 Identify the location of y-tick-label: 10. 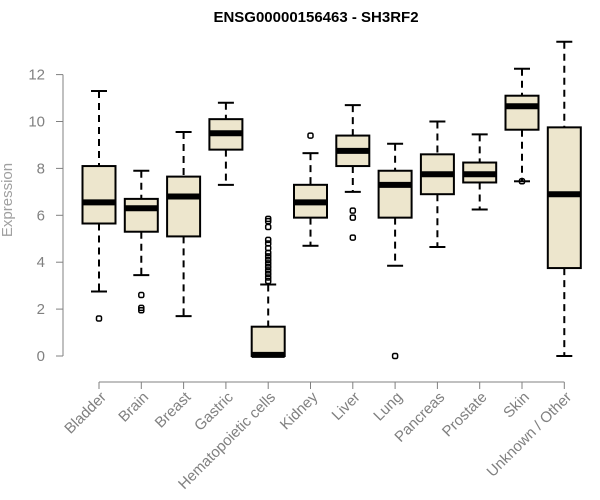
(36, 122).